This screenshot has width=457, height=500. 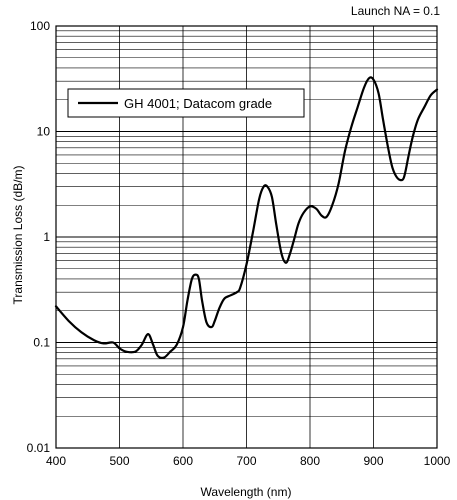 I want to click on y-tick-label: 0.1, so click(x=41, y=343).